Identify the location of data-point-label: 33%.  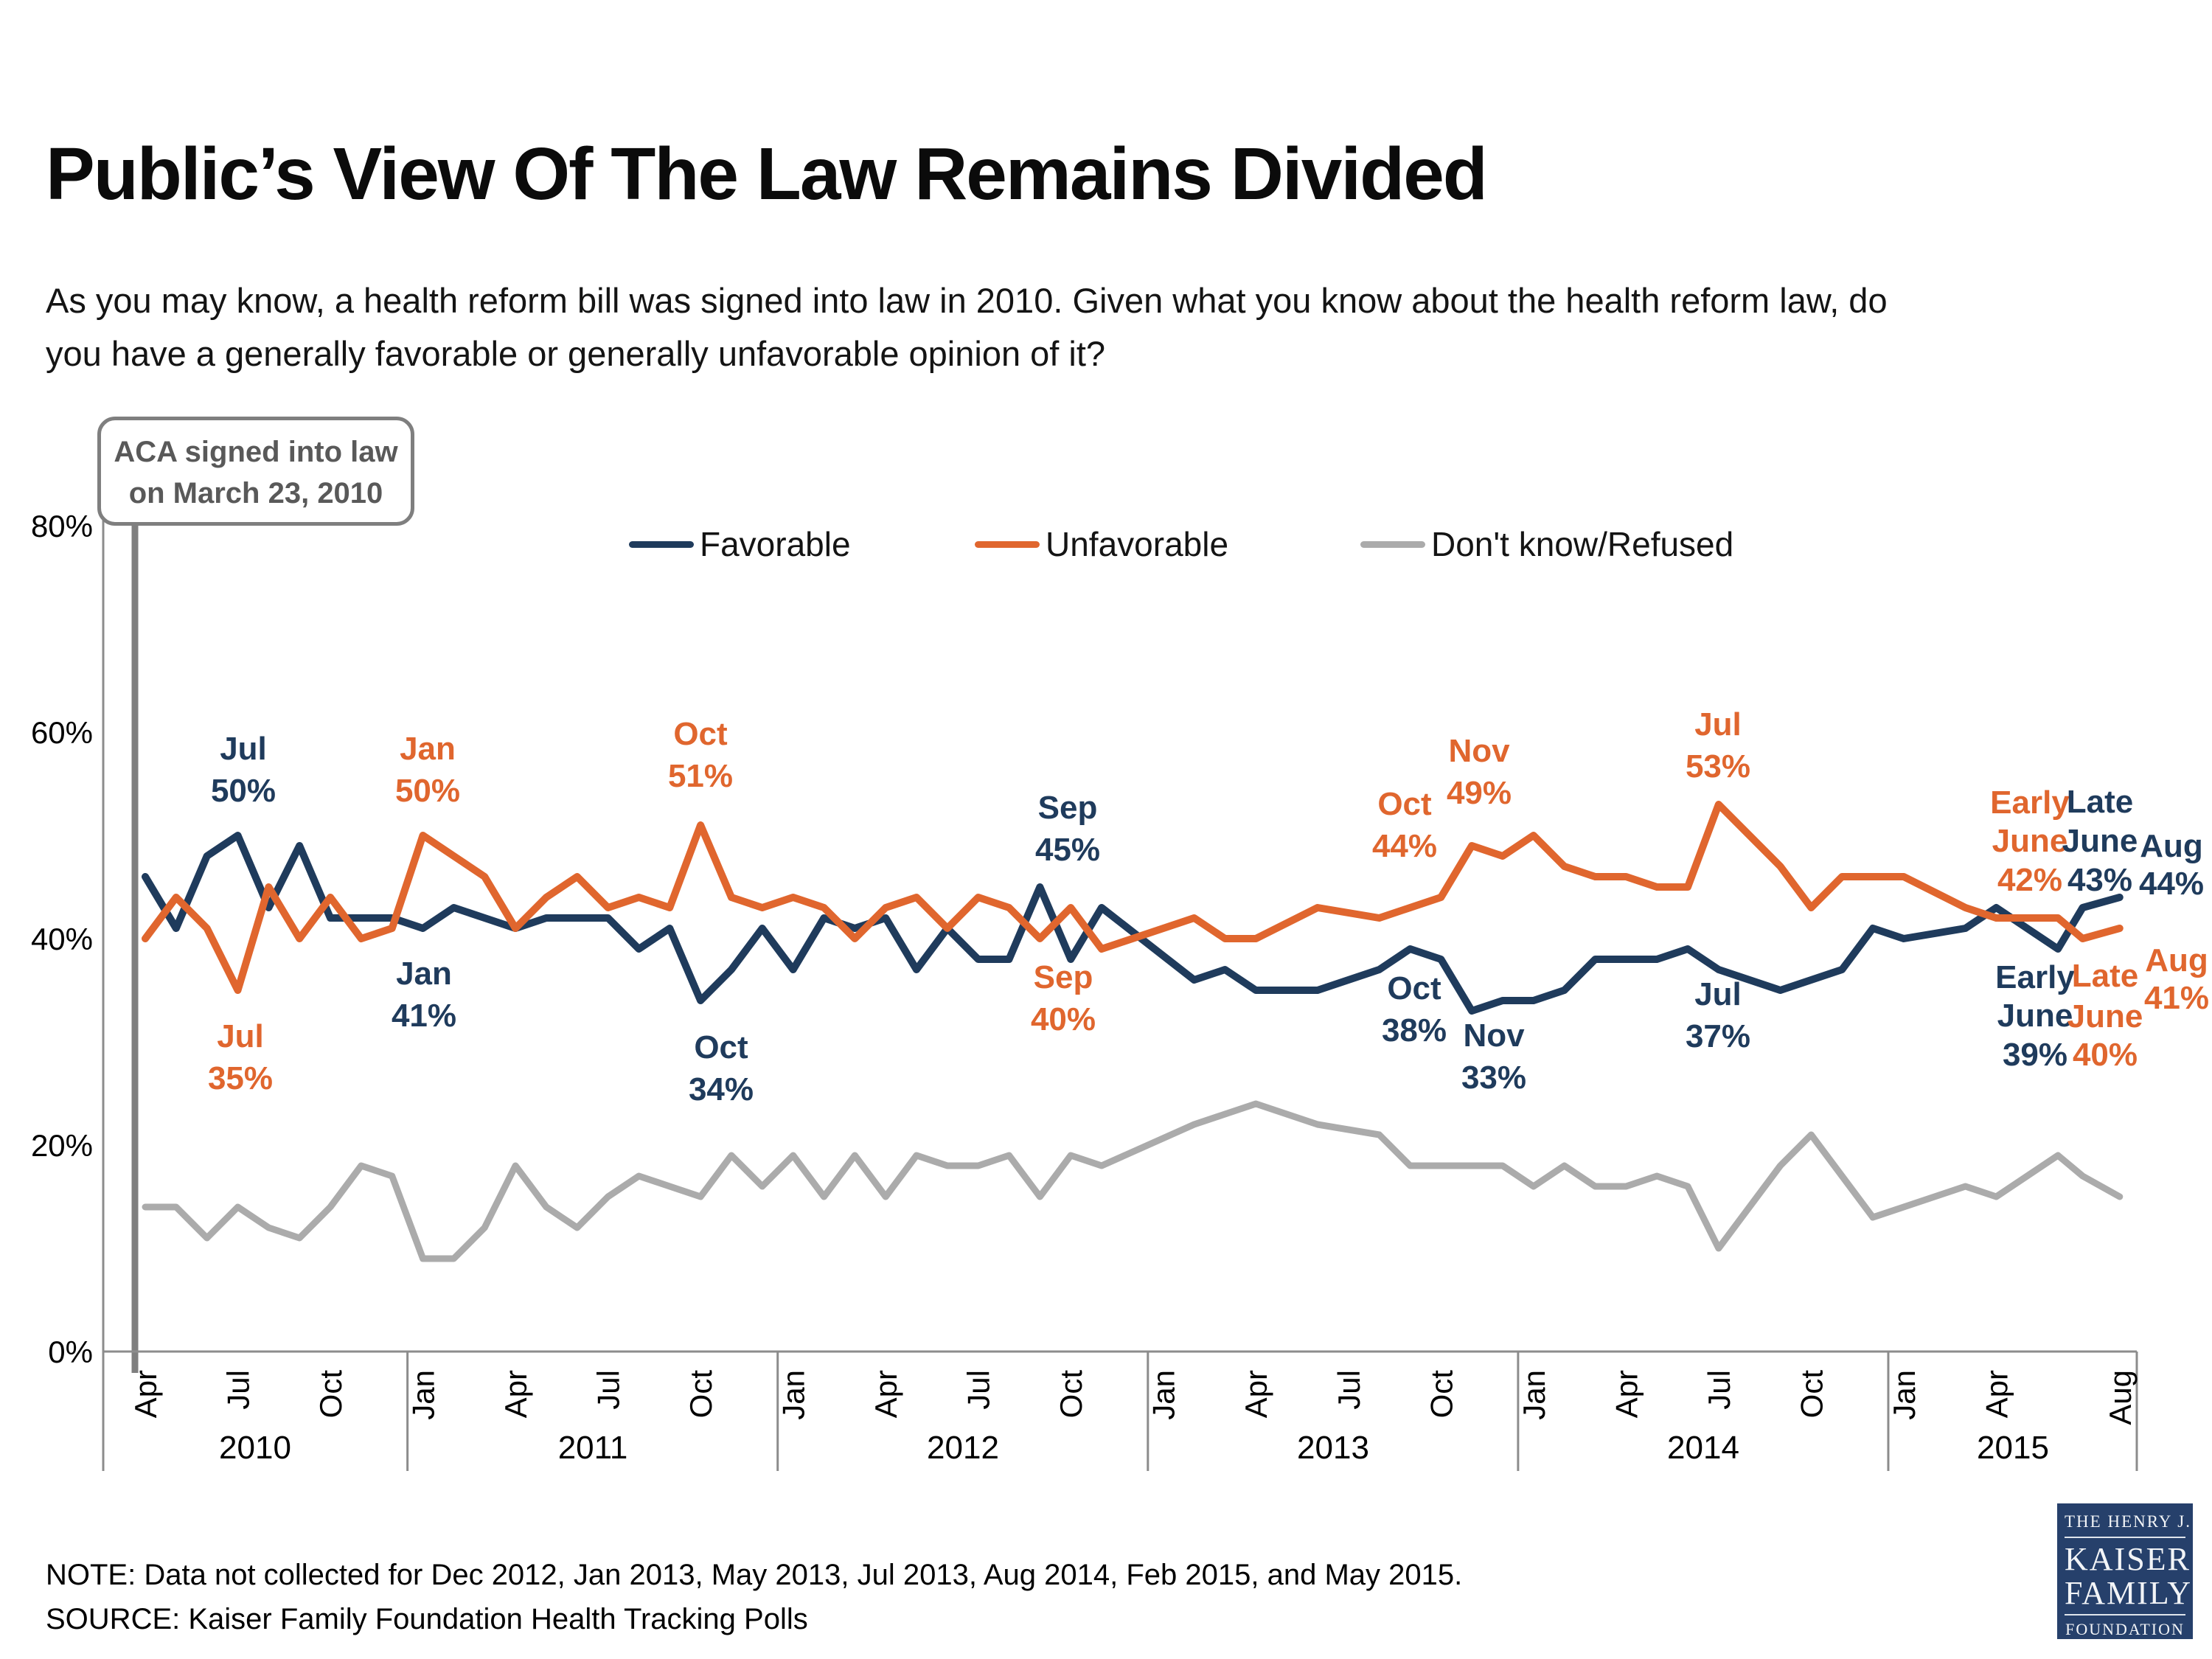
(1493, 1078).